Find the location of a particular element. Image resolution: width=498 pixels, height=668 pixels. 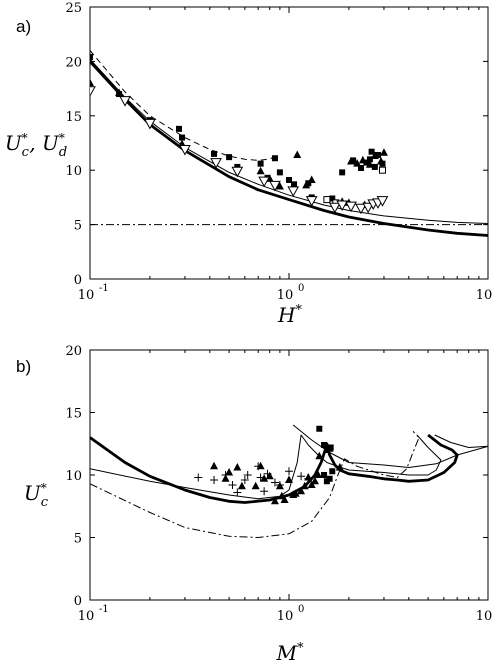

x-axis-label: M* is located at coordinates (290, 653).